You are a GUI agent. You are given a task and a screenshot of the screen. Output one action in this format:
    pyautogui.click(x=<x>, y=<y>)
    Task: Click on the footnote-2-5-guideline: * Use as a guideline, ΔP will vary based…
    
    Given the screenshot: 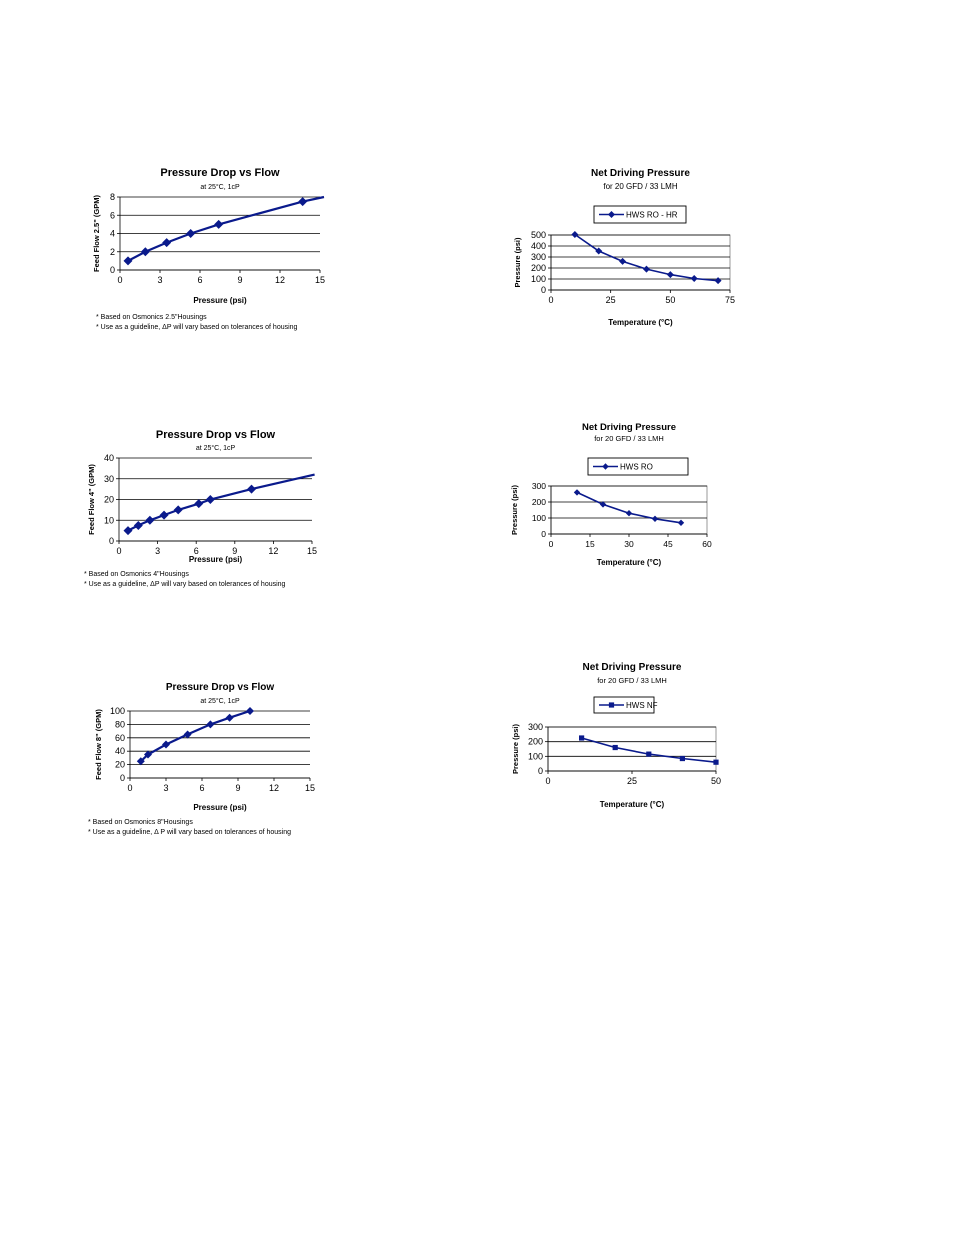 What is the action you would take?
    pyautogui.click(x=197, y=327)
    